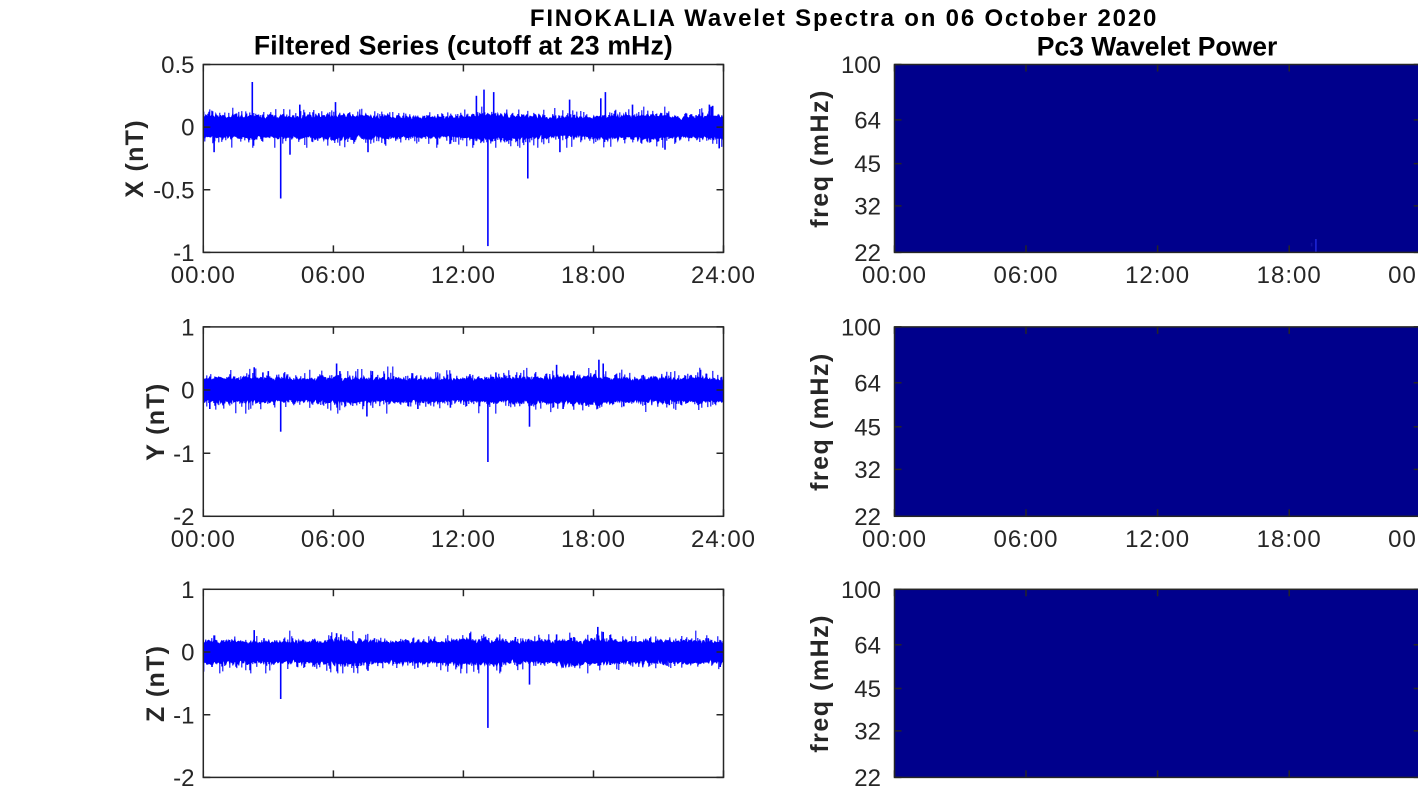 The width and height of the screenshot is (1418, 788). I want to click on svg-text: 0.5, so click(177, 65).